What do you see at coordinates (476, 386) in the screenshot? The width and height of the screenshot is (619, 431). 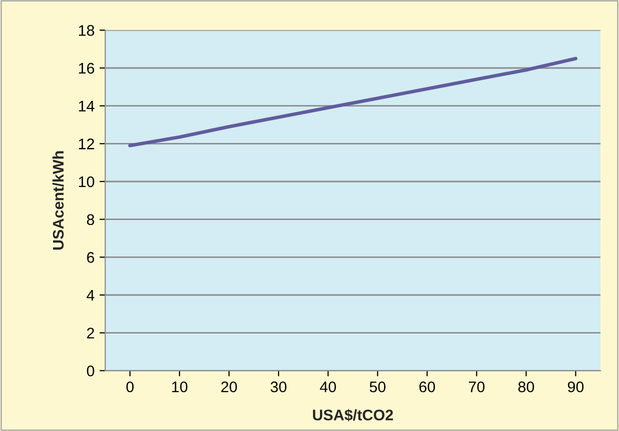 I see `x-tick-label: 70` at bounding box center [476, 386].